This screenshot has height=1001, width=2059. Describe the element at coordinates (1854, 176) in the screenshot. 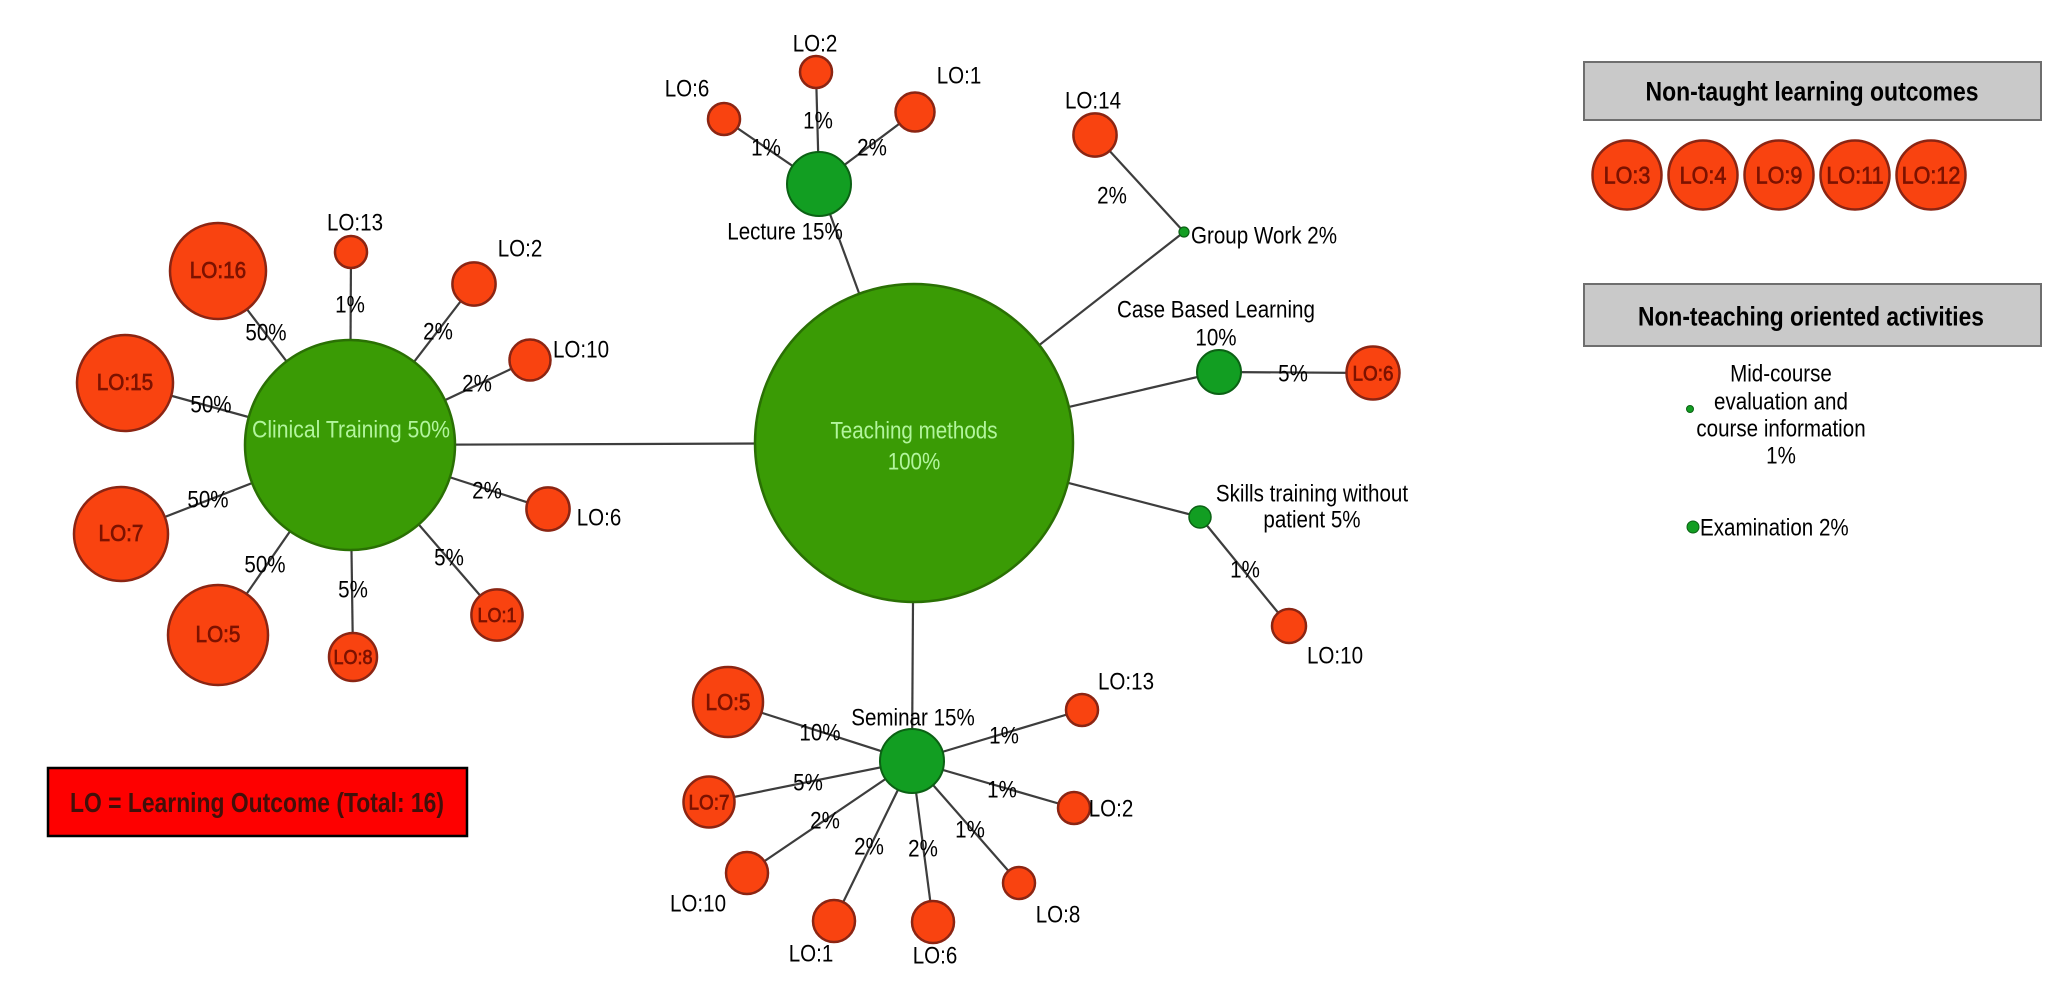

I see `svg-text: LO:11` at that location.